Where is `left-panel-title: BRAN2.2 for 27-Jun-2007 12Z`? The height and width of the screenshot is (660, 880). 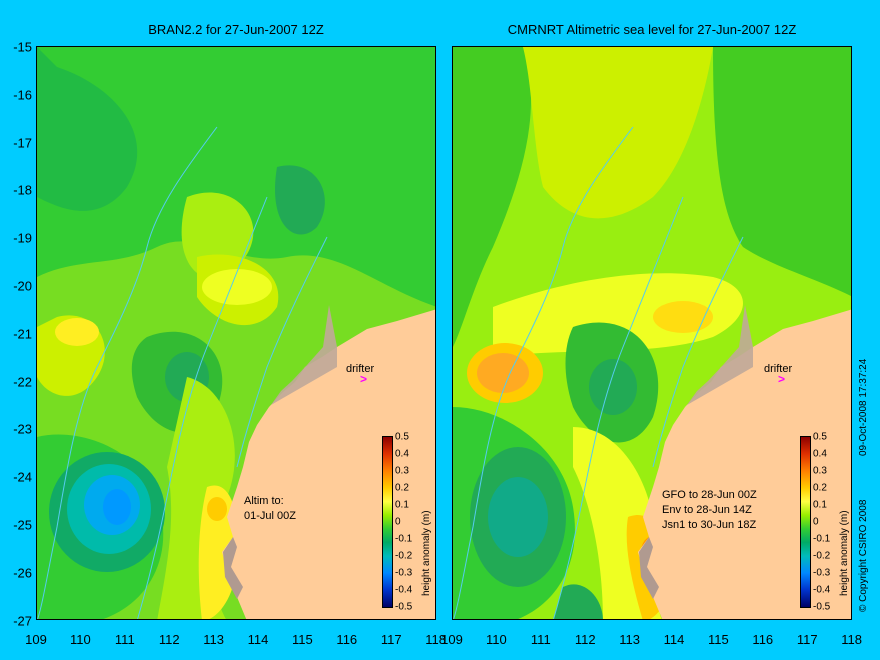 left-panel-title: BRAN2.2 for 27-Jun-2007 12Z is located at coordinates (236, 29).